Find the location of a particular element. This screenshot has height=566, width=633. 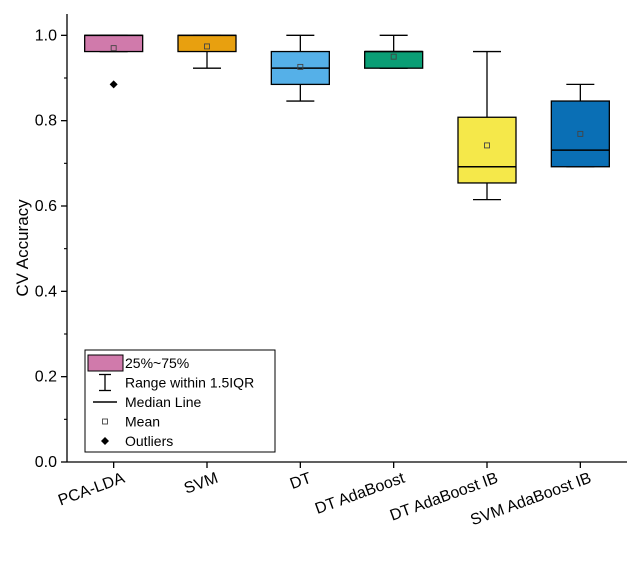

y-tick-label: 0.6 is located at coordinates (46, 206).